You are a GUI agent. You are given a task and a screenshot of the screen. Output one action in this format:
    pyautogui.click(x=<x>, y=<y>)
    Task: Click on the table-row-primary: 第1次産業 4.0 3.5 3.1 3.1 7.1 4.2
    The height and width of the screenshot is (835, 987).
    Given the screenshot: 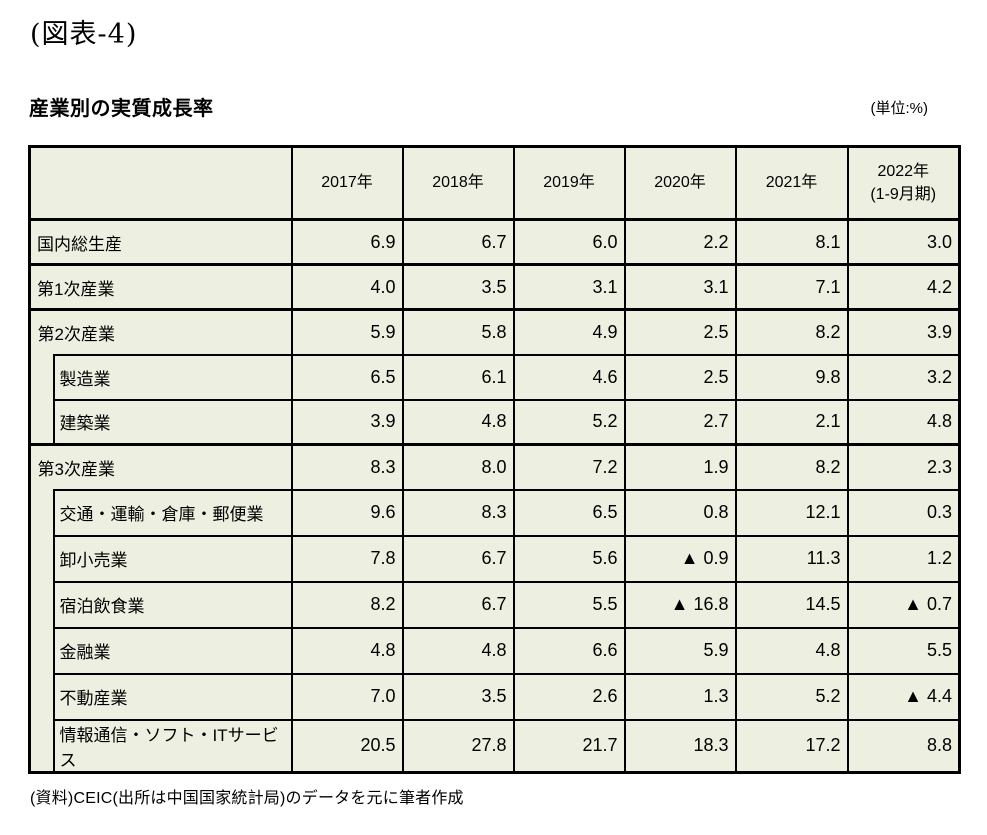 What is the action you would take?
    pyautogui.click(x=494, y=287)
    